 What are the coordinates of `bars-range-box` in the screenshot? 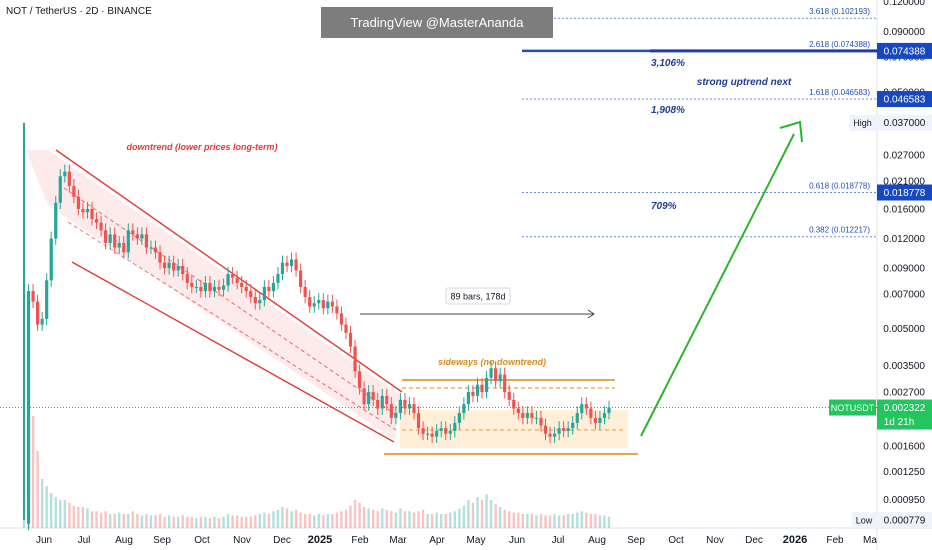 It's located at (478, 296).